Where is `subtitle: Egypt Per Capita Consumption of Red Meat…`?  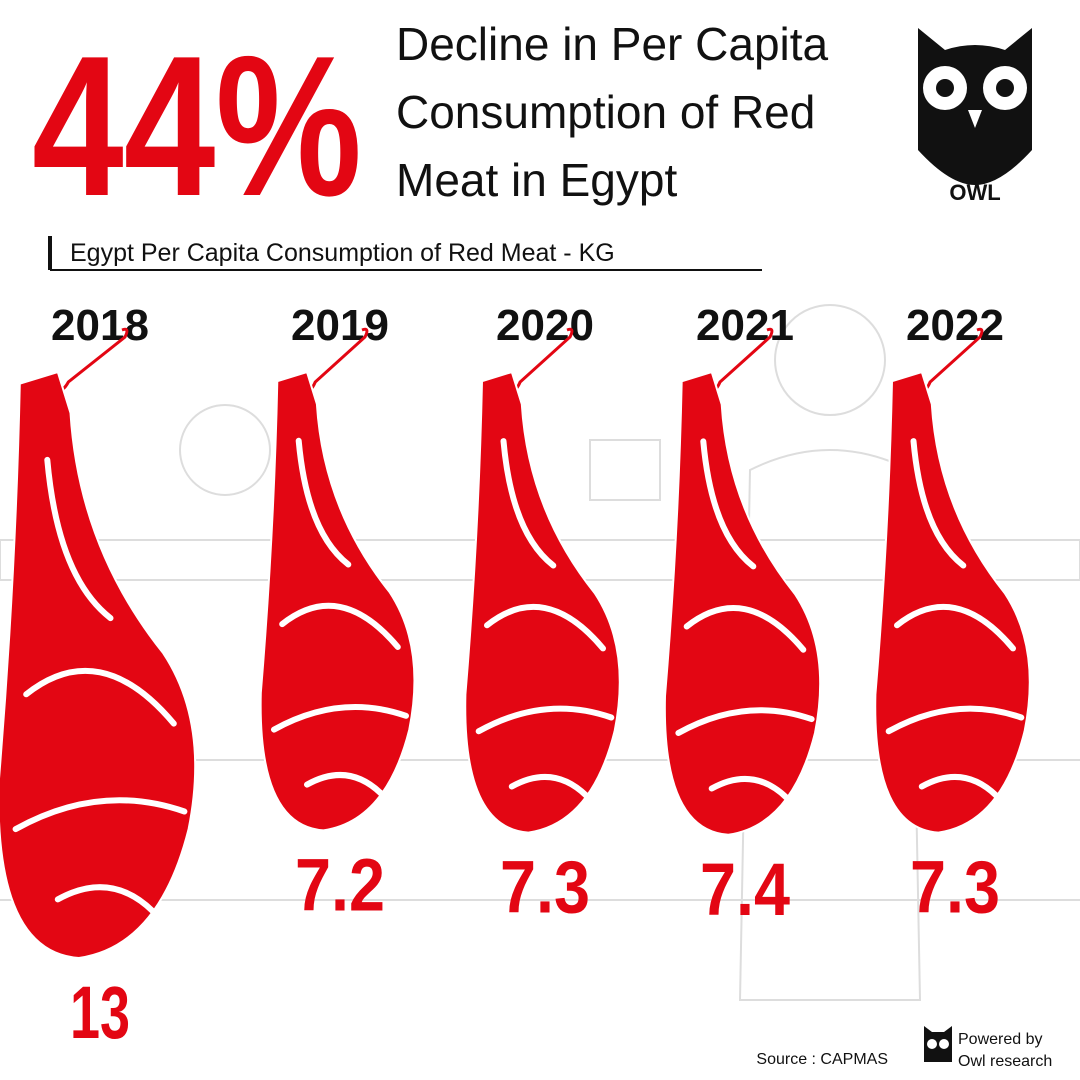 subtitle: Egypt Per Capita Consumption of Red Meat… is located at coordinates (342, 253).